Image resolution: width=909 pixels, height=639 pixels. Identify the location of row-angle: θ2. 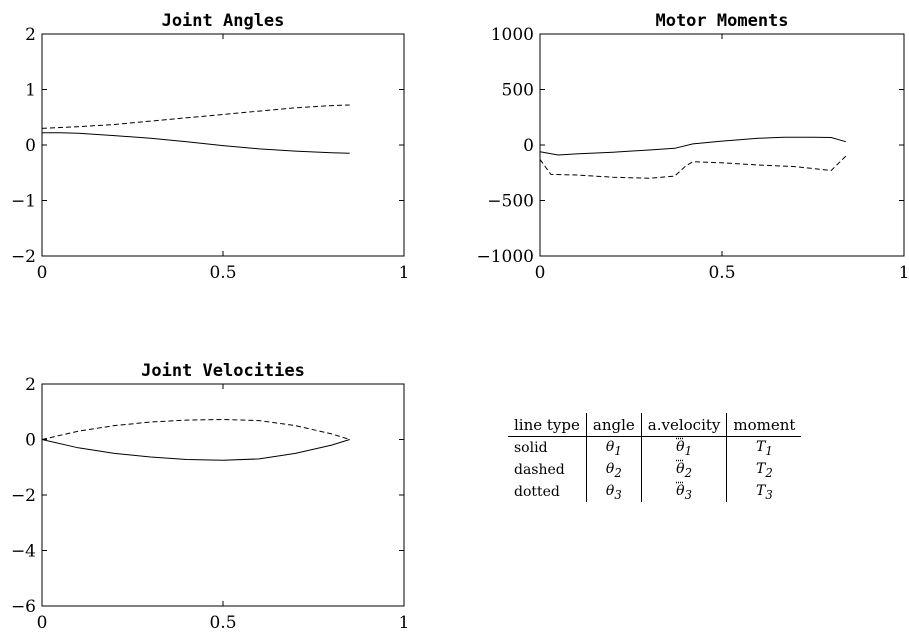
(613, 469).